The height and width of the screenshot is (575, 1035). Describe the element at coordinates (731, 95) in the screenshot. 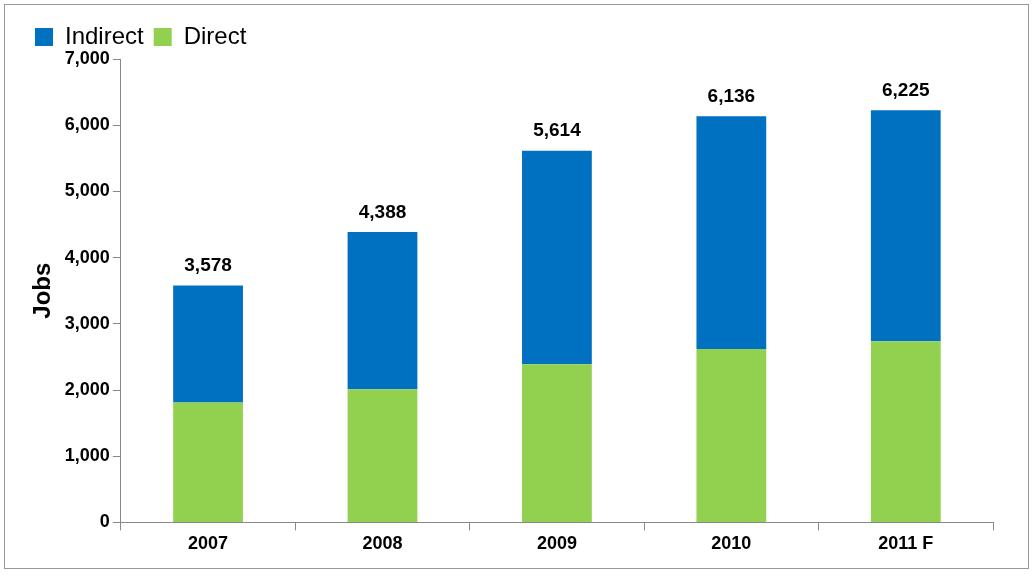

I see `total-label: 6,136` at that location.